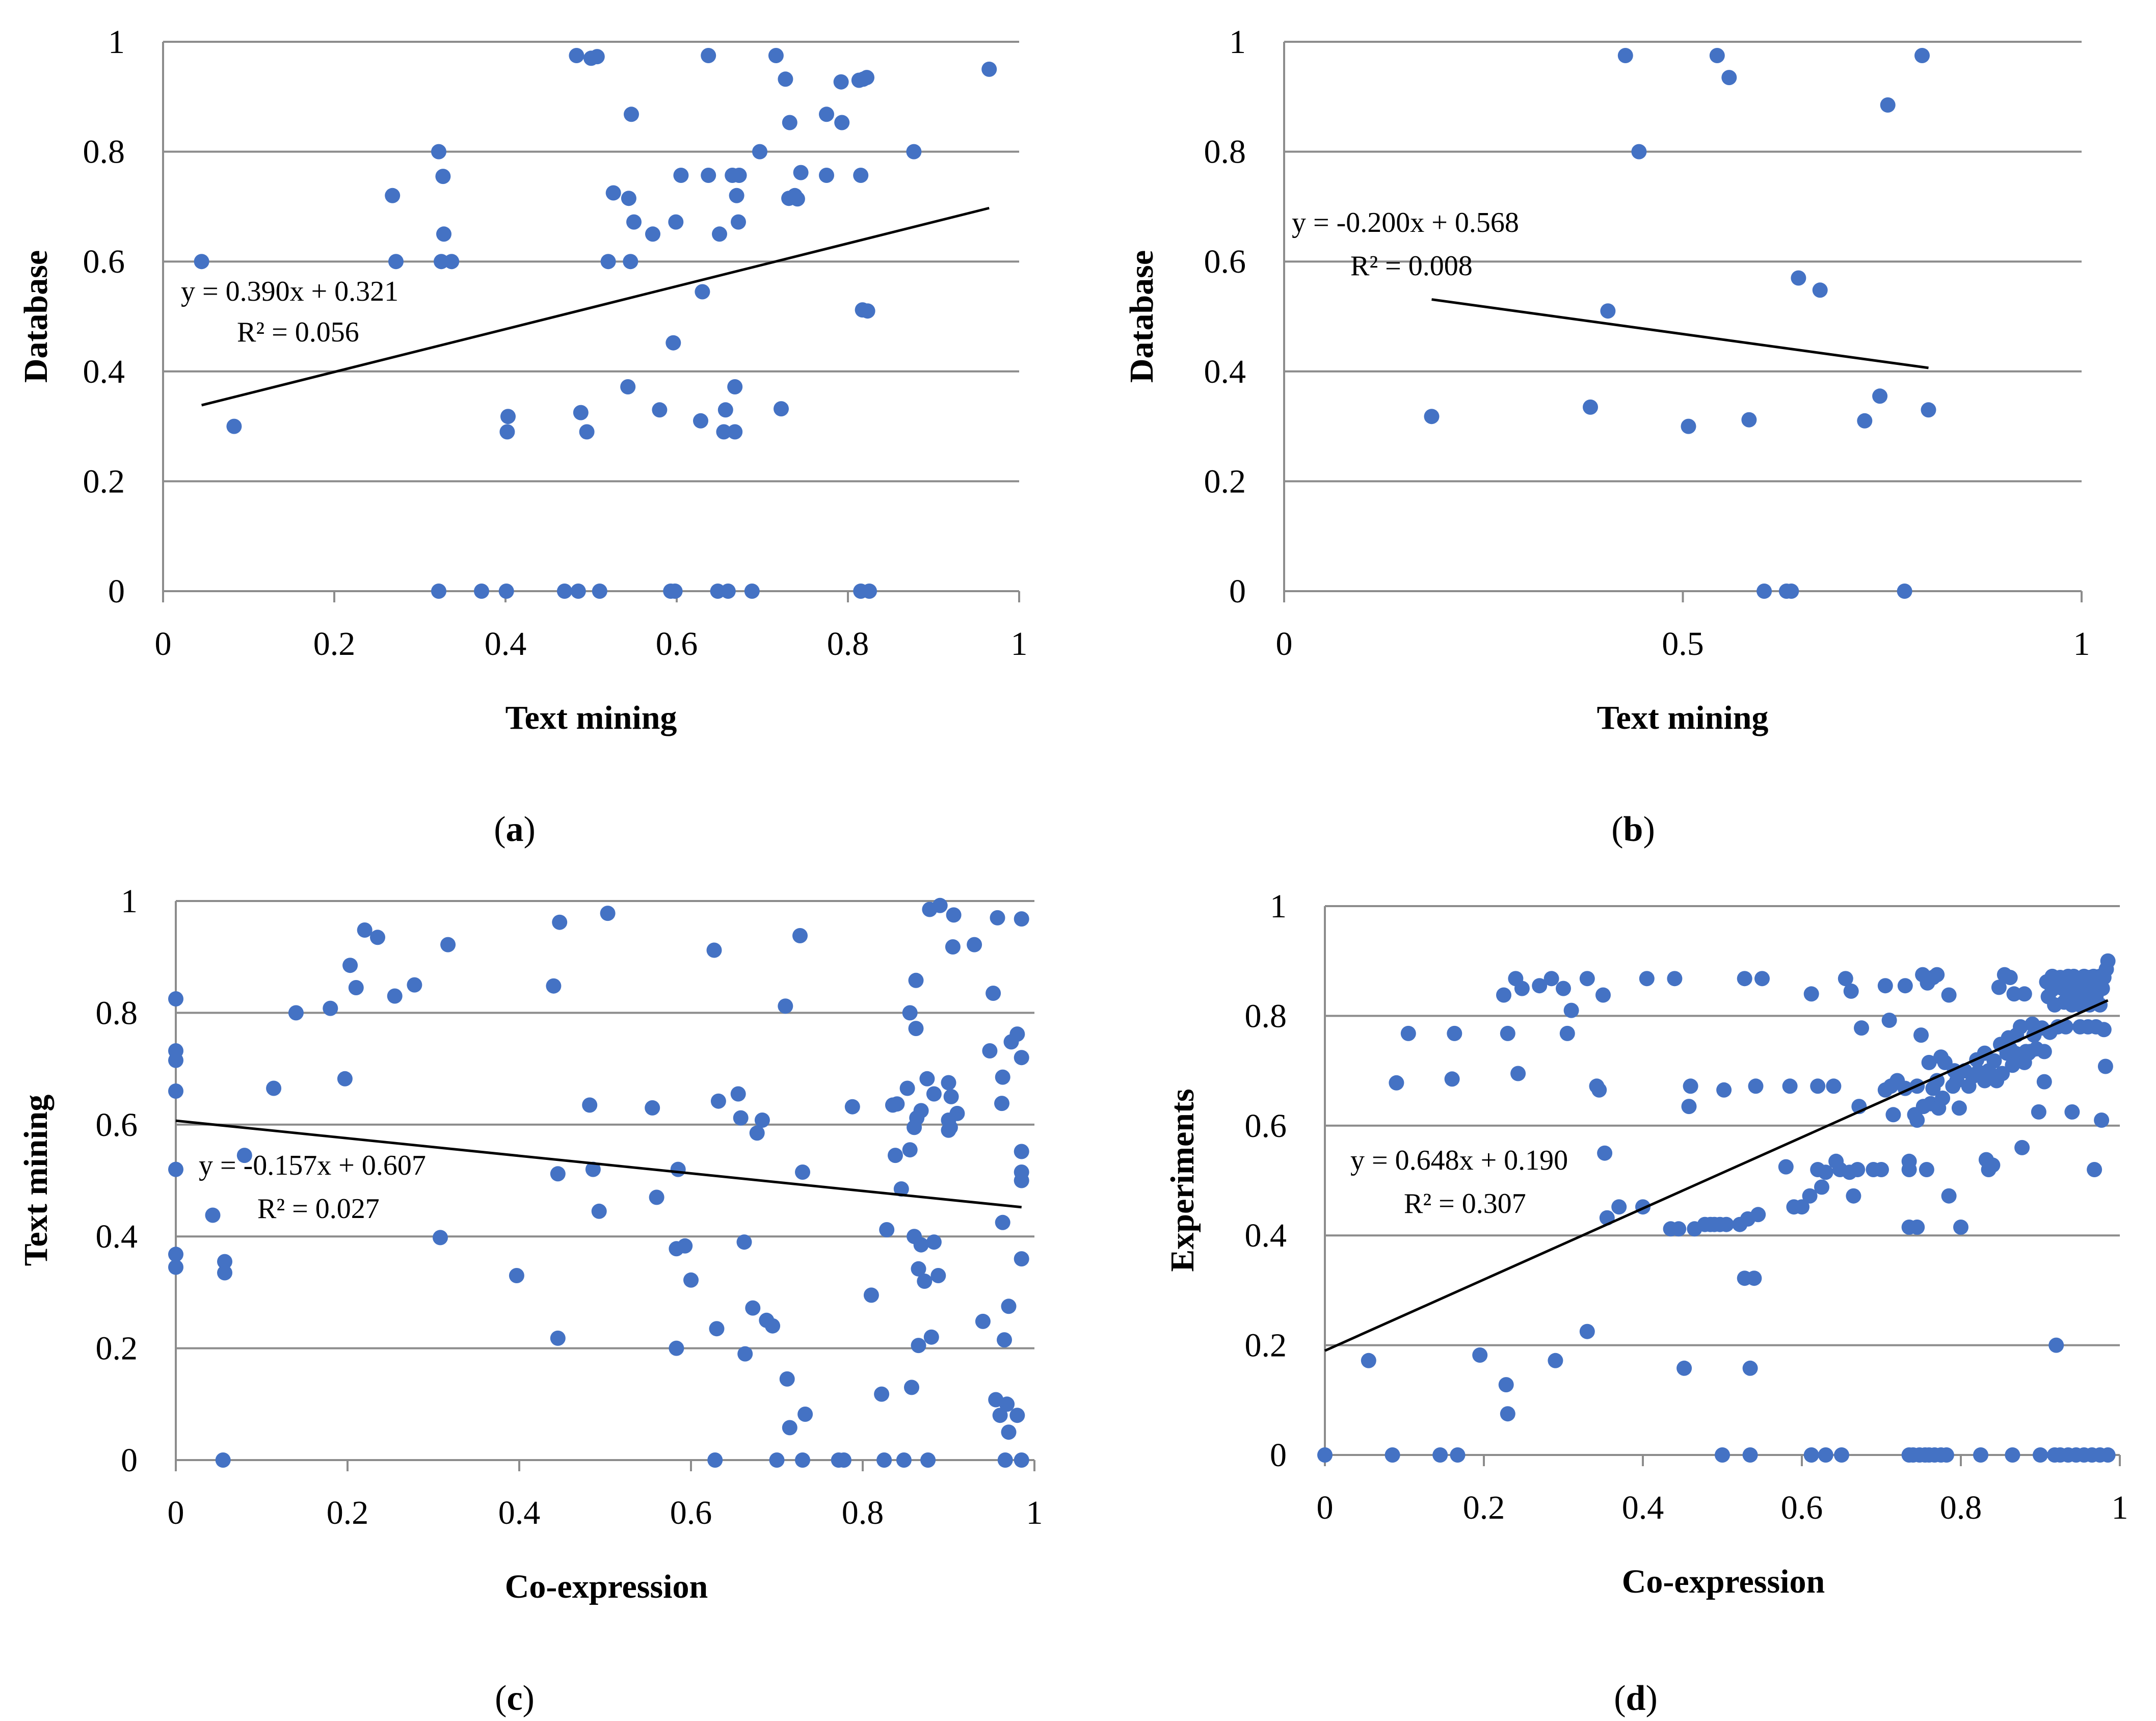 The width and height of the screenshot is (2156, 1721). Describe the element at coordinates (1683, 644) in the screenshot. I see `x-tick-label: 0.5` at that location.